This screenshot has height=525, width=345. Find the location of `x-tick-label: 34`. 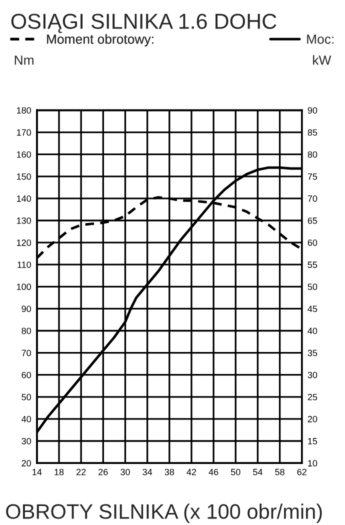

x-tick-label: 34 is located at coordinates (147, 472).